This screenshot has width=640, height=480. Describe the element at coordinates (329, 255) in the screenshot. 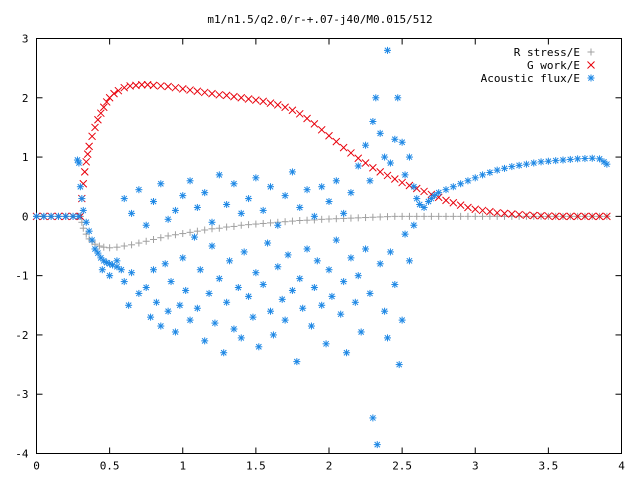

I see `x-tick: 2` at that location.